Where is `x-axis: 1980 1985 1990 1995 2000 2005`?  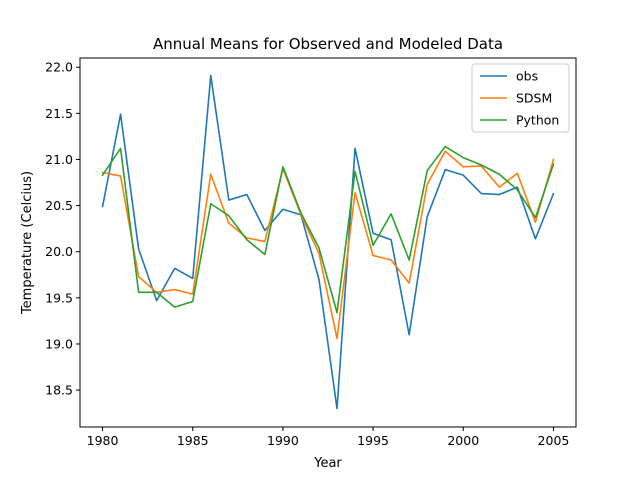 x-axis: 1980 1985 1990 1995 2000 2005 is located at coordinates (328, 437).